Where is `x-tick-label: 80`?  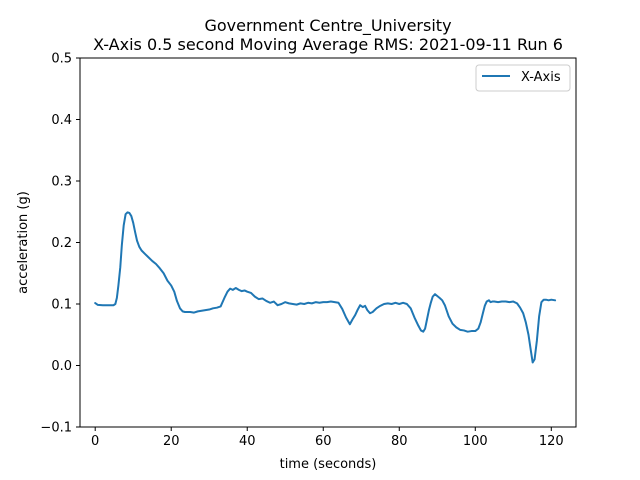 x-tick-label: 80 is located at coordinates (399, 441).